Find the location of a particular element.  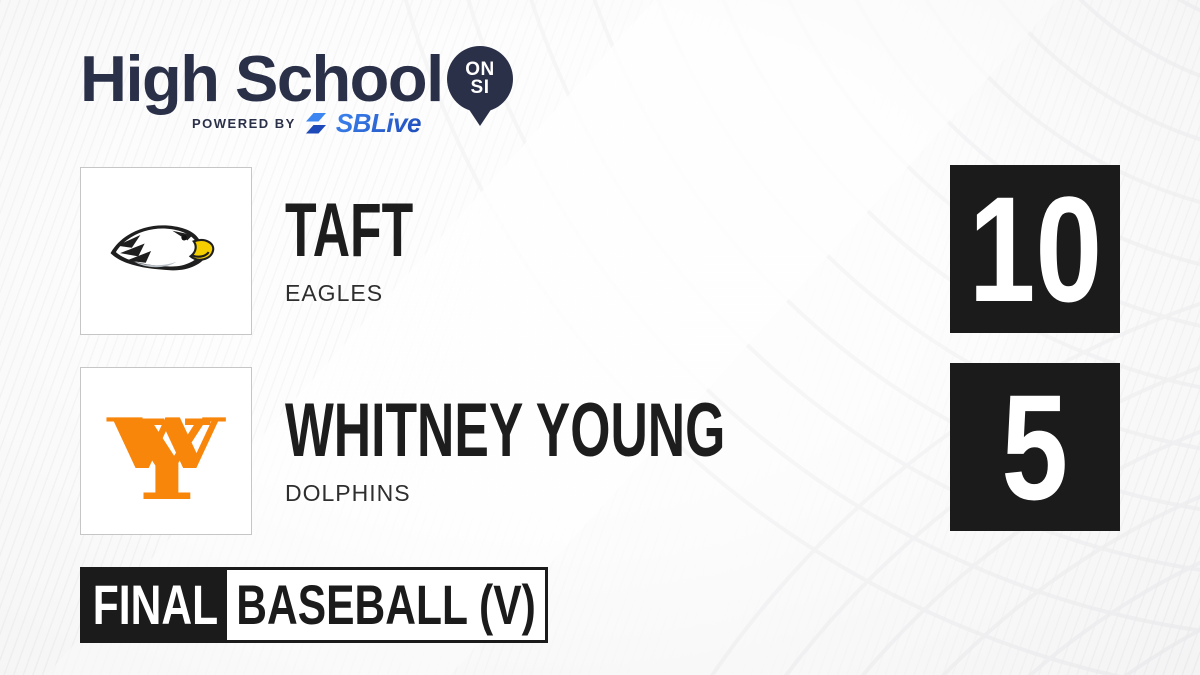

score-value: 5 is located at coordinates (1035, 447).